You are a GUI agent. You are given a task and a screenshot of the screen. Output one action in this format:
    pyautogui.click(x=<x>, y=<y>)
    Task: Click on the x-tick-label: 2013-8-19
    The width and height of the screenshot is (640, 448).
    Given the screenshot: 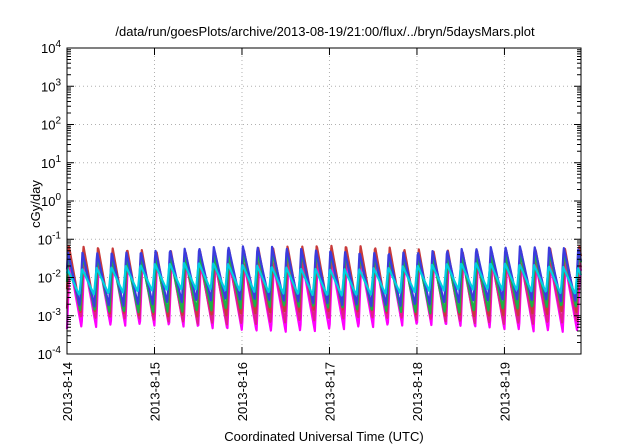 What is the action you would take?
    pyautogui.click(x=504, y=391)
    